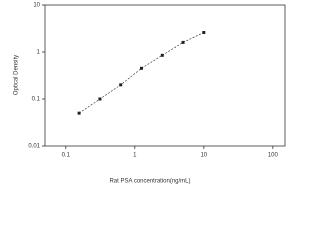  What do you see at coordinates (36, 100) in the screenshot?
I see `y-tick-label: 0.1` at bounding box center [36, 100].